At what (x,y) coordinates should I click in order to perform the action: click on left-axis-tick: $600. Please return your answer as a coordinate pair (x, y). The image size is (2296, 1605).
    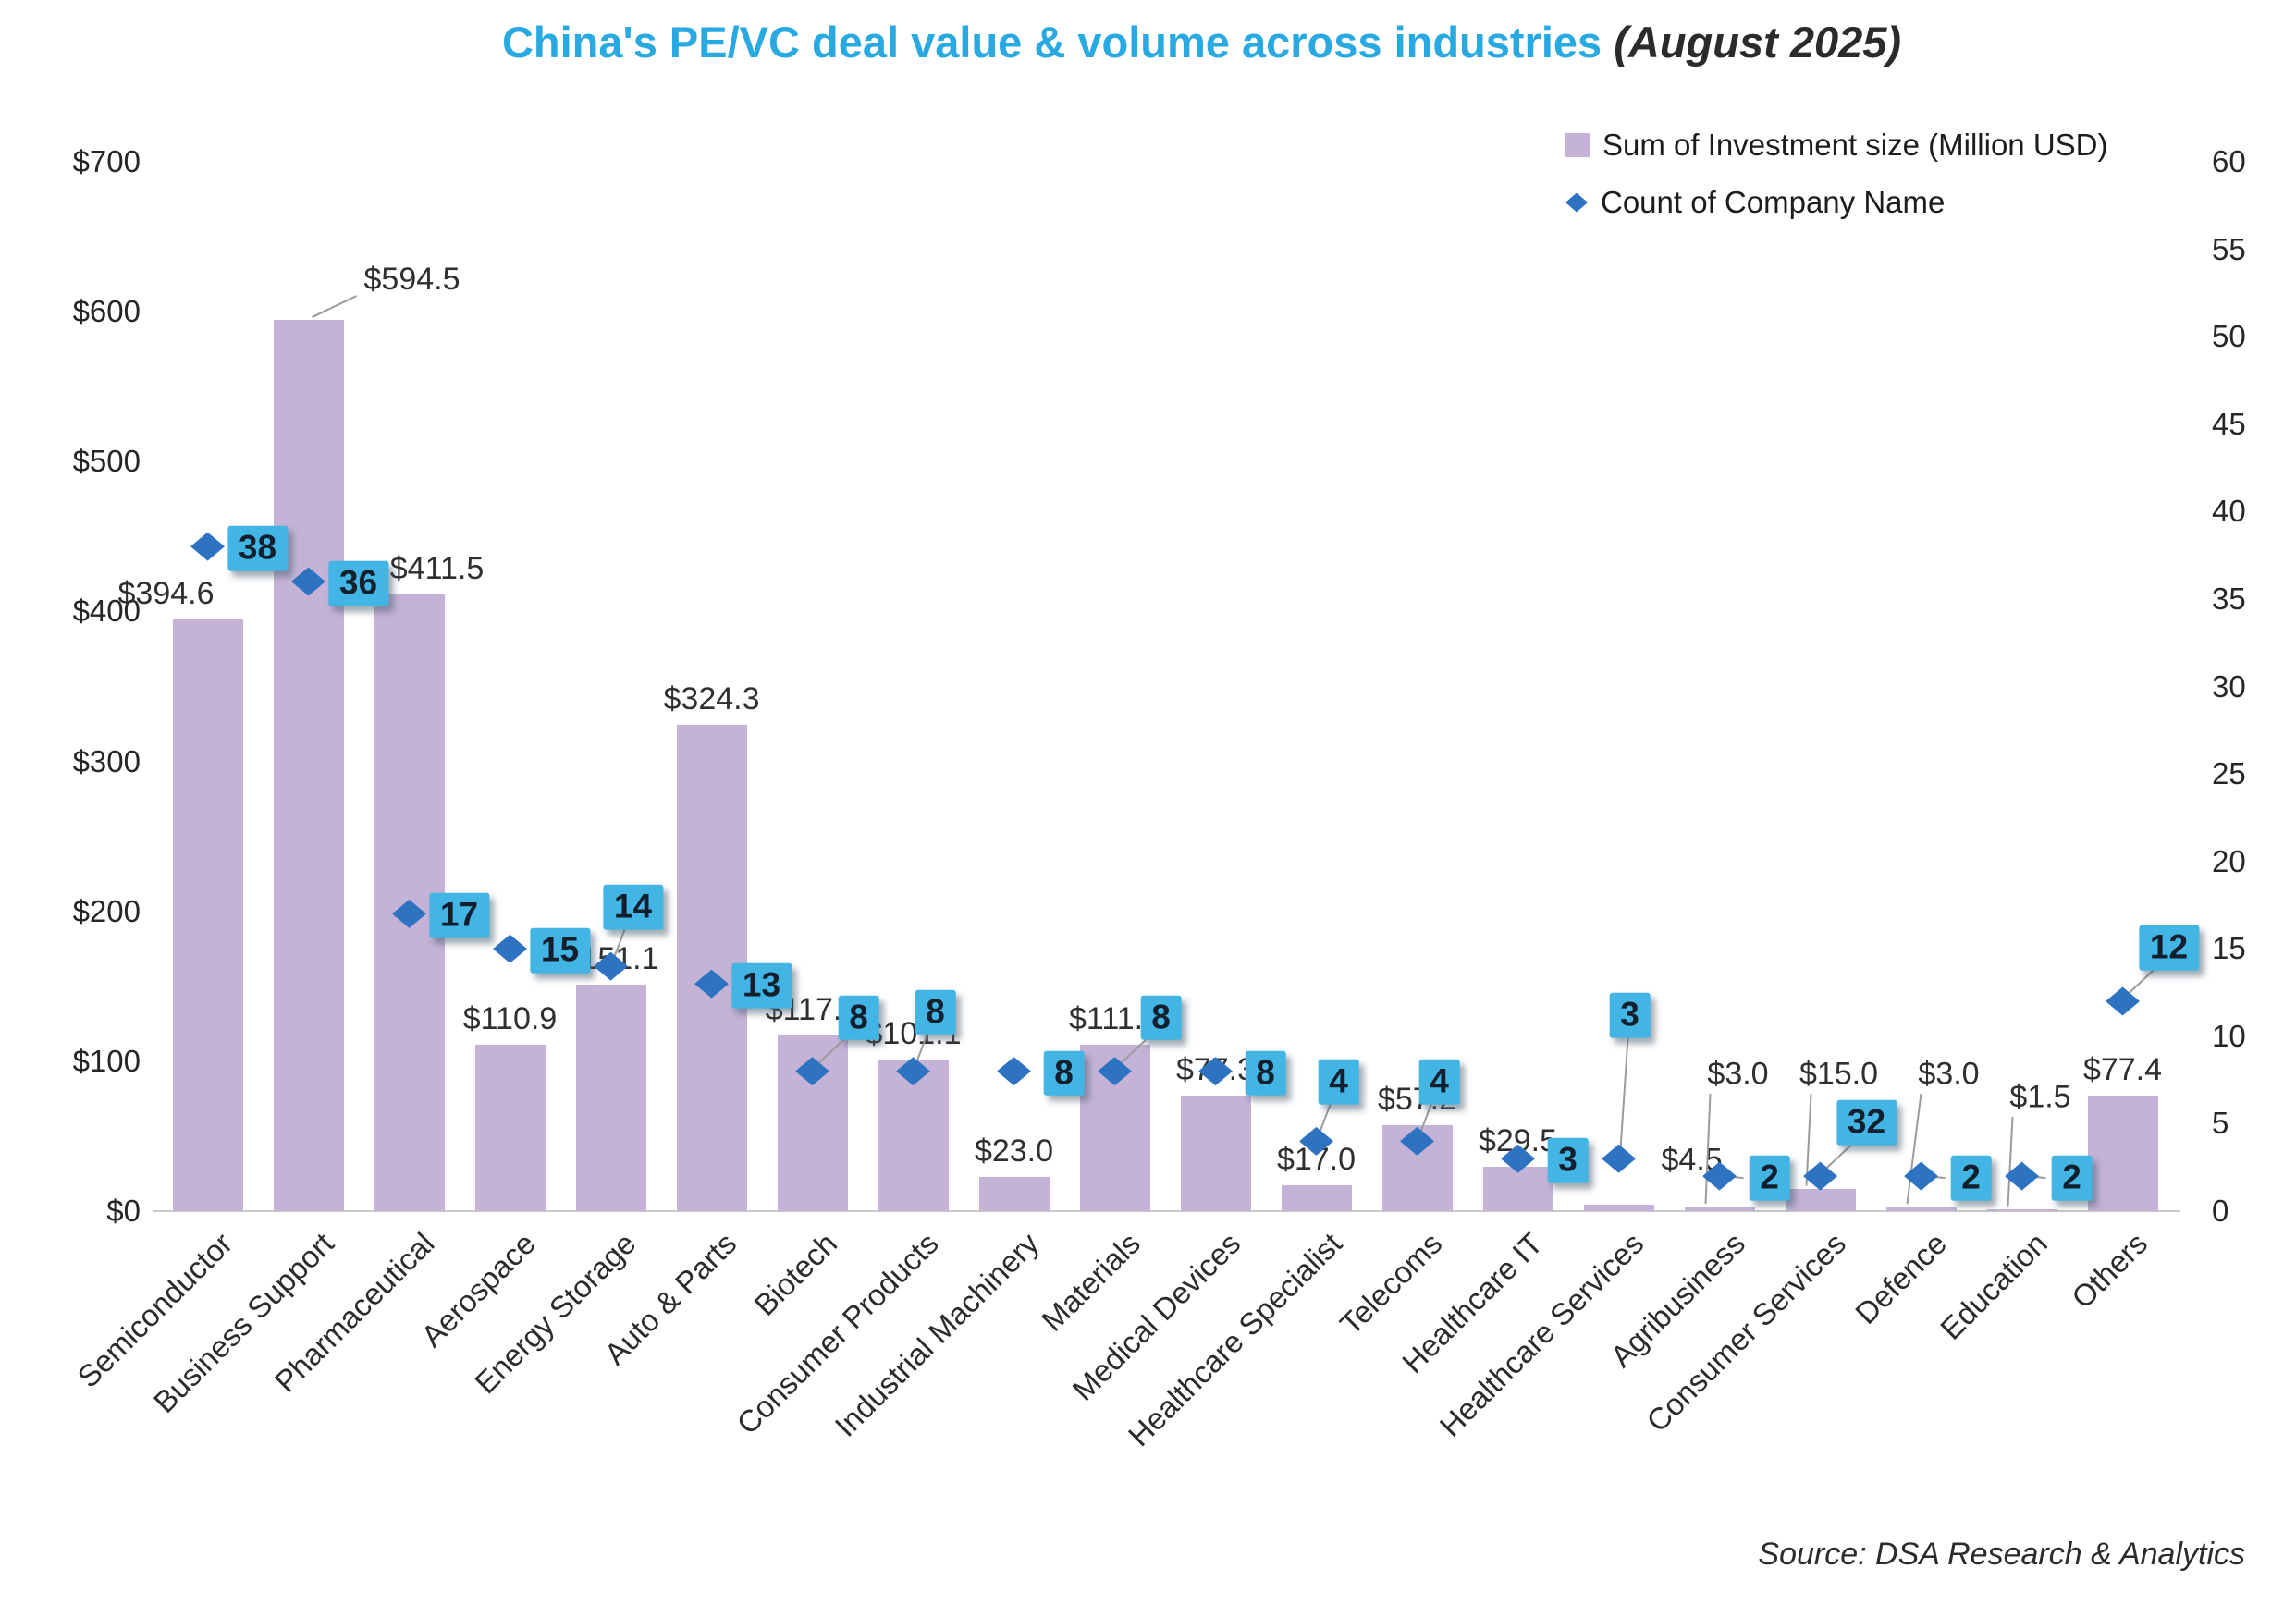
    Looking at the image, I should click on (107, 311).